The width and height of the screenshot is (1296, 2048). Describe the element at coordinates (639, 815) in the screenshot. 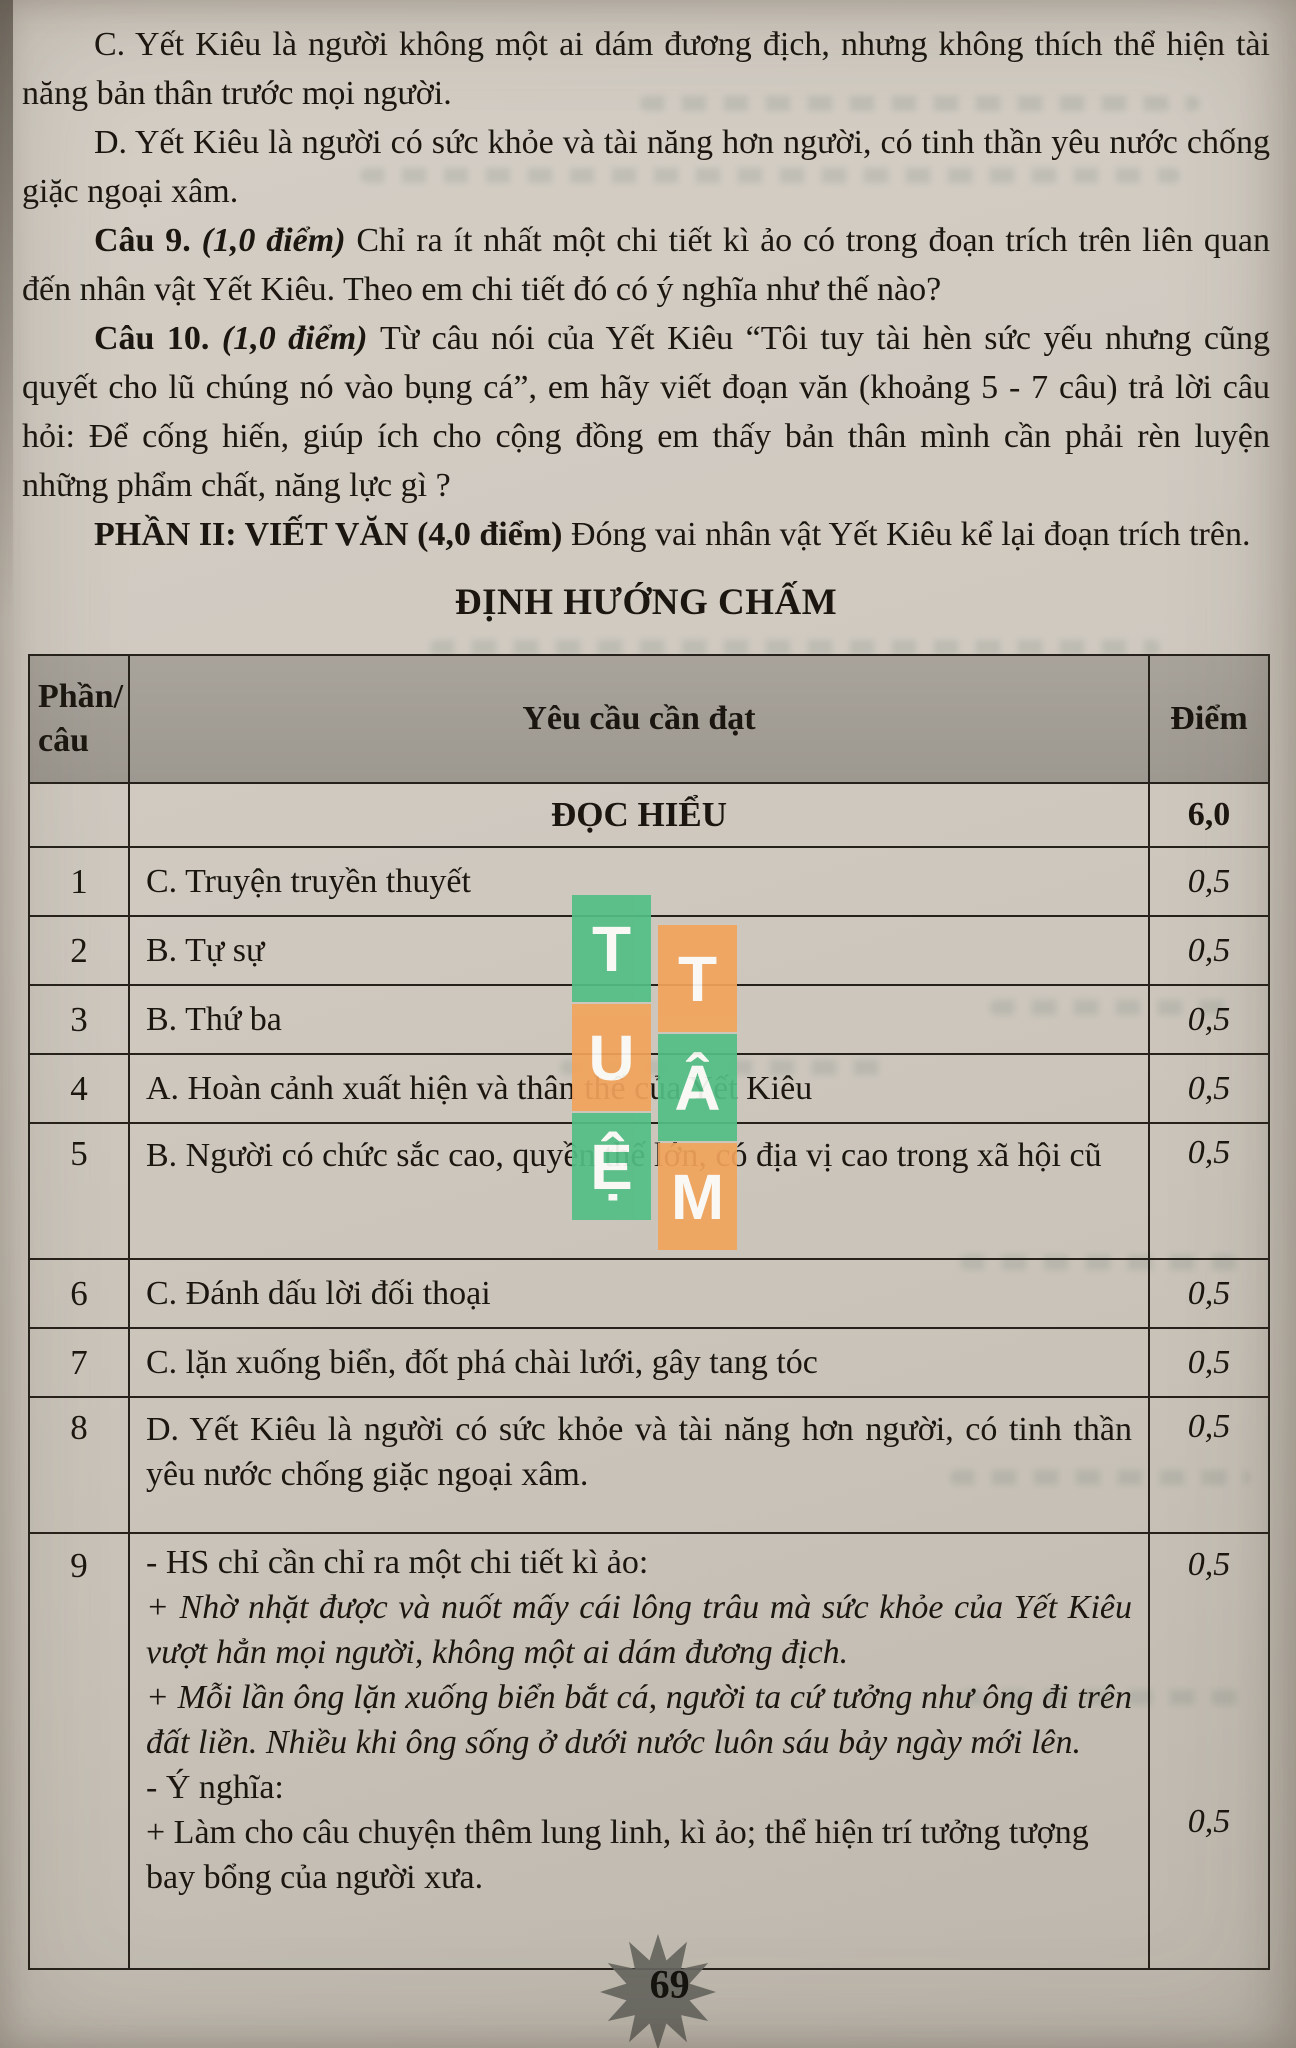

I see `section-label: ĐỌC HIỂU` at that location.